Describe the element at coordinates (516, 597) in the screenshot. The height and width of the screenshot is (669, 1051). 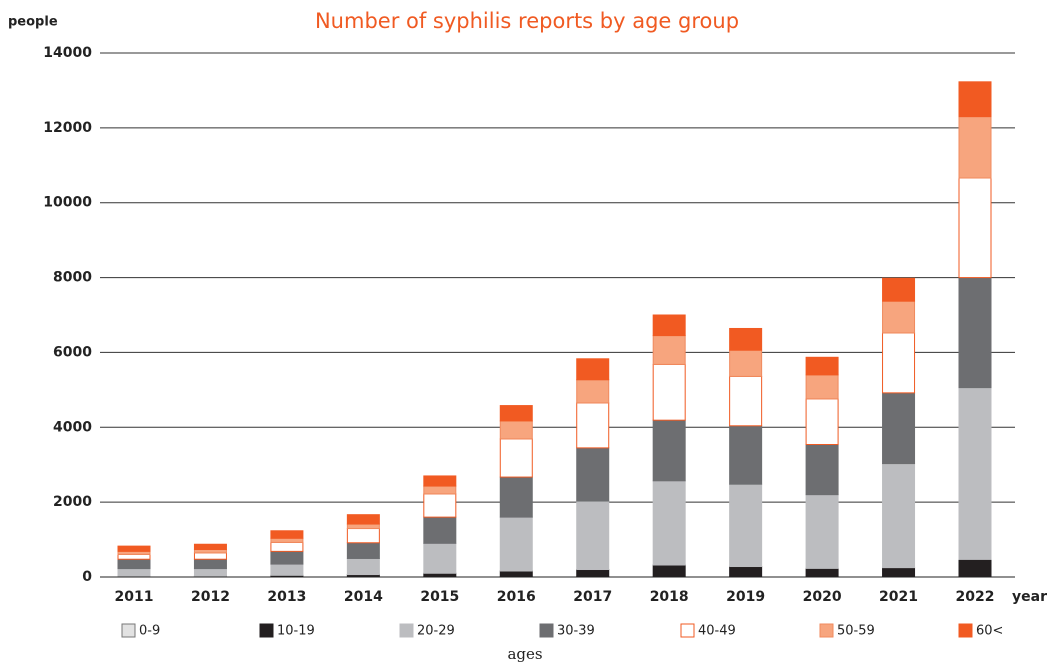
I see `x-tick-label: 2016` at that location.